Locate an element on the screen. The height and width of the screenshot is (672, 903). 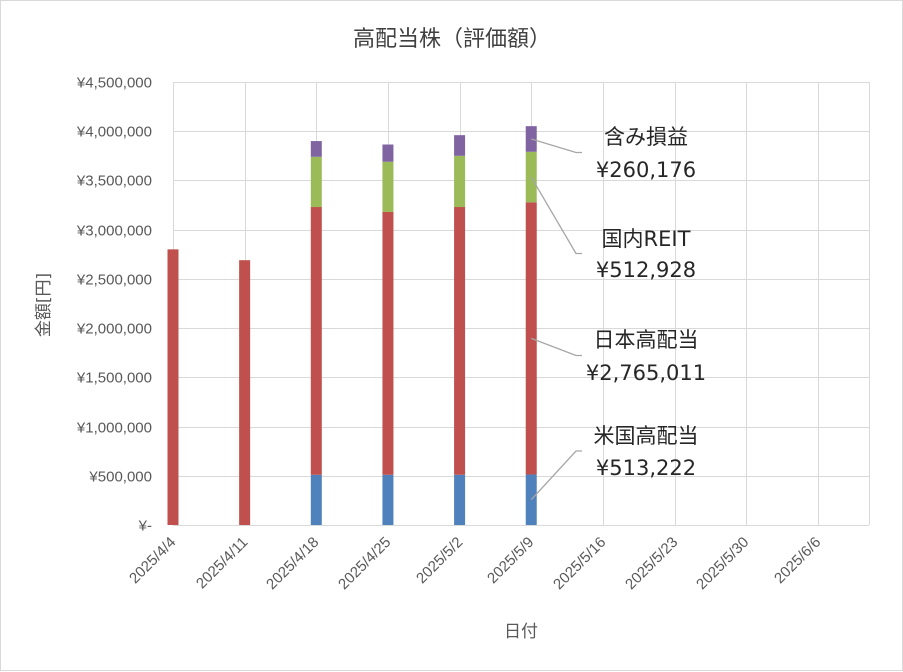
data-label-series-name: 含み損益 is located at coordinates (646, 137).